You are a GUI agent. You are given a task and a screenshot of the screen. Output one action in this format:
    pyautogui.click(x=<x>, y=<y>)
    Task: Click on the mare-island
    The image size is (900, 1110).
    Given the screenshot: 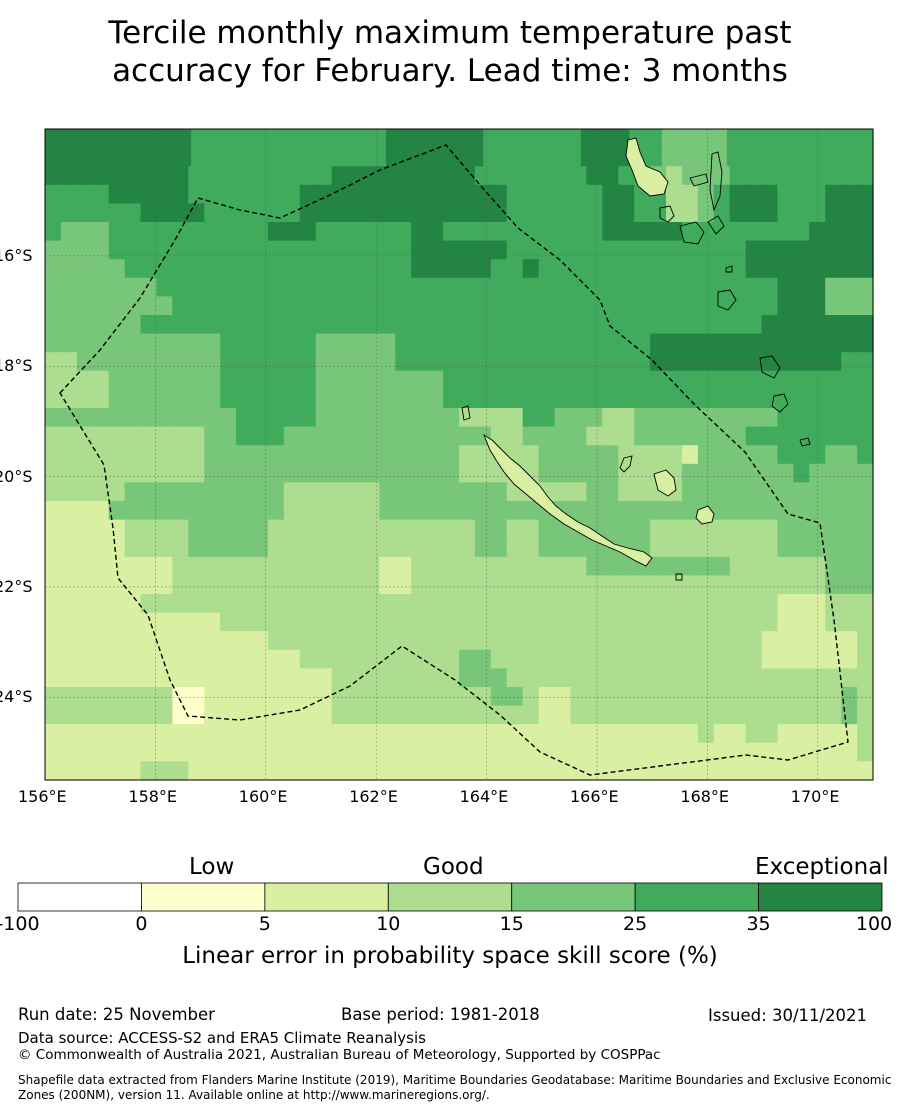 What is the action you would take?
    pyautogui.click(x=705, y=515)
    